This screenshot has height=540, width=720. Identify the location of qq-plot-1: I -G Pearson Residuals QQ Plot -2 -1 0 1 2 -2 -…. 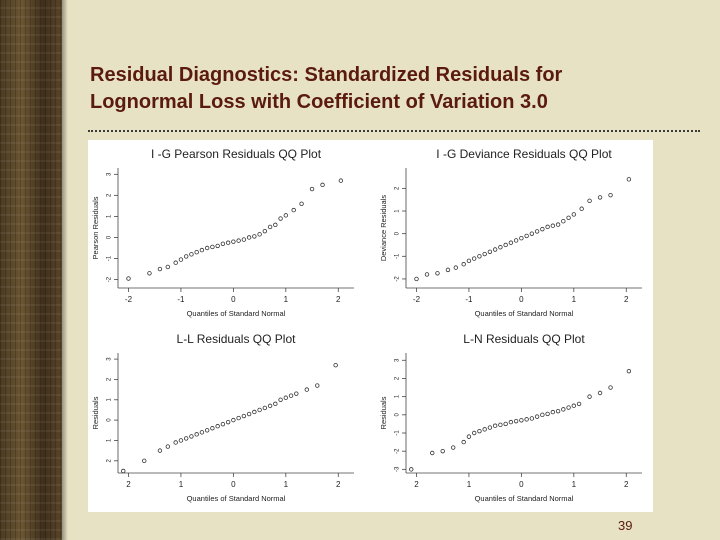
(222, 232).